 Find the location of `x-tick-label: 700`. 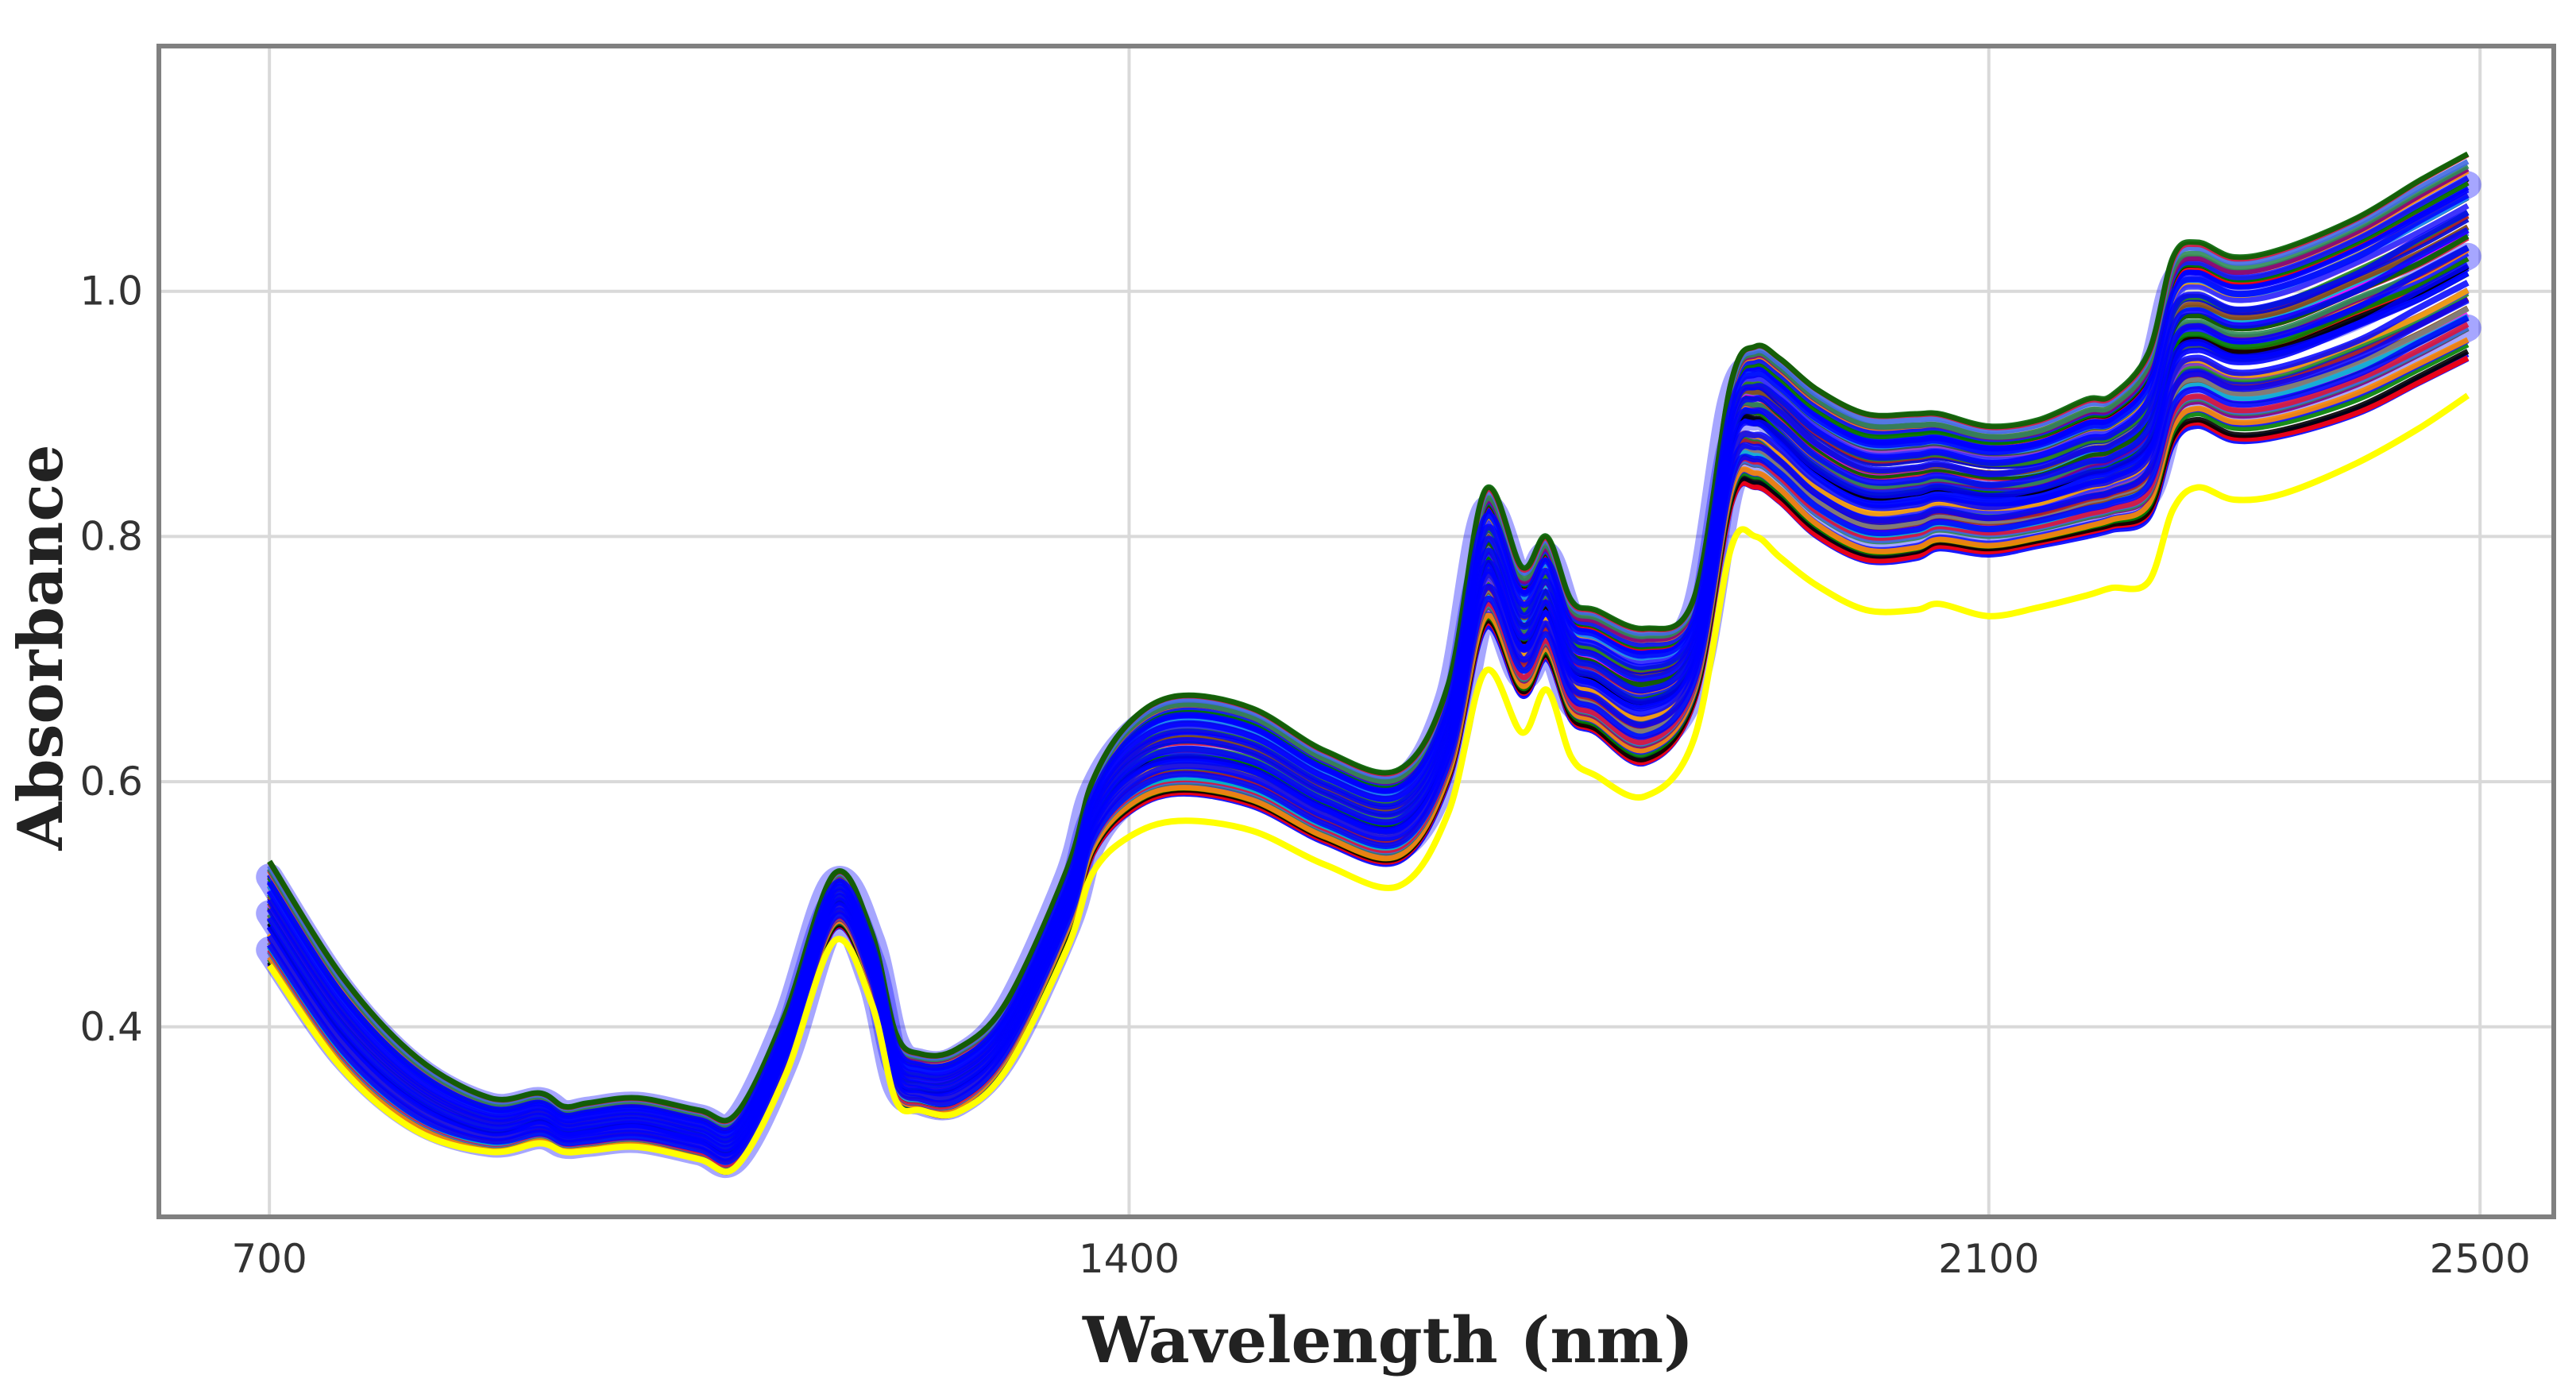

x-tick-label: 700 is located at coordinates (269, 1259).